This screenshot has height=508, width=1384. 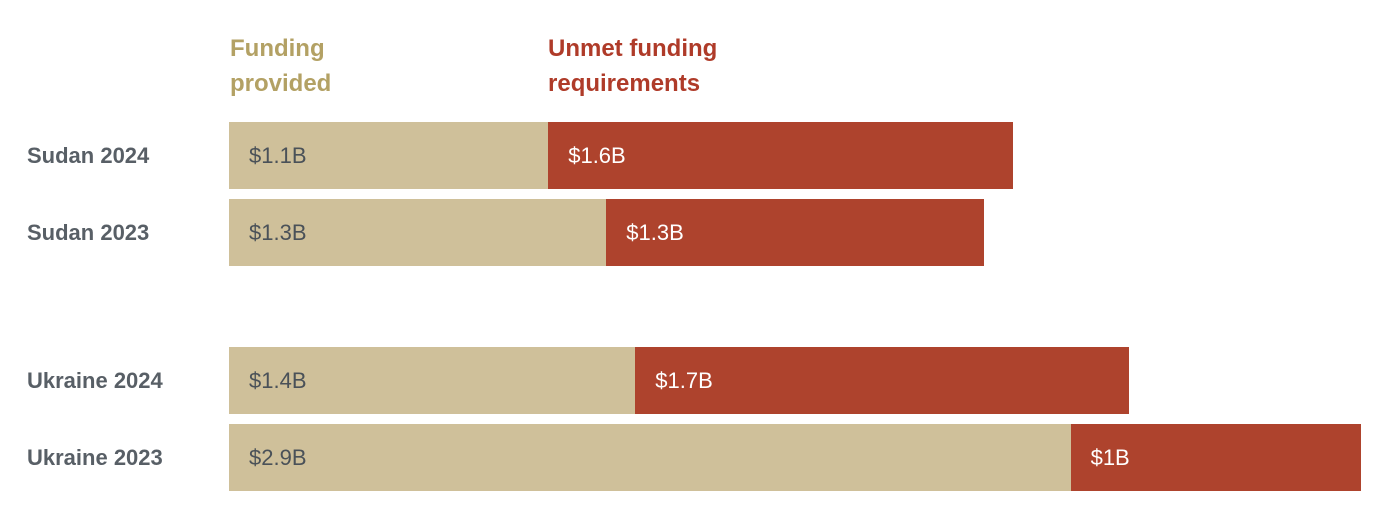 What do you see at coordinates (95, 457) in the screenshot?
I see `category-label: Ukraine 2023` at bounding box center [95, 457].